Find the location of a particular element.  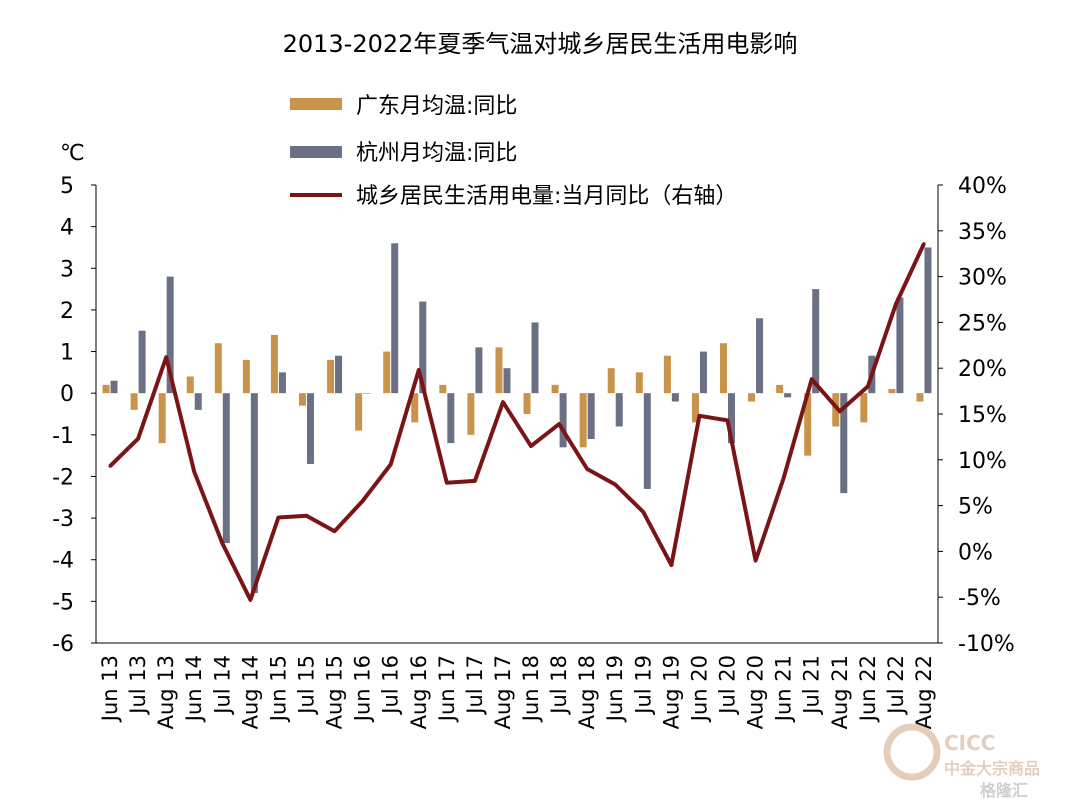

legend-label-hangzhou: 杭州月均温:同比 is located at coordinates (436, 153).